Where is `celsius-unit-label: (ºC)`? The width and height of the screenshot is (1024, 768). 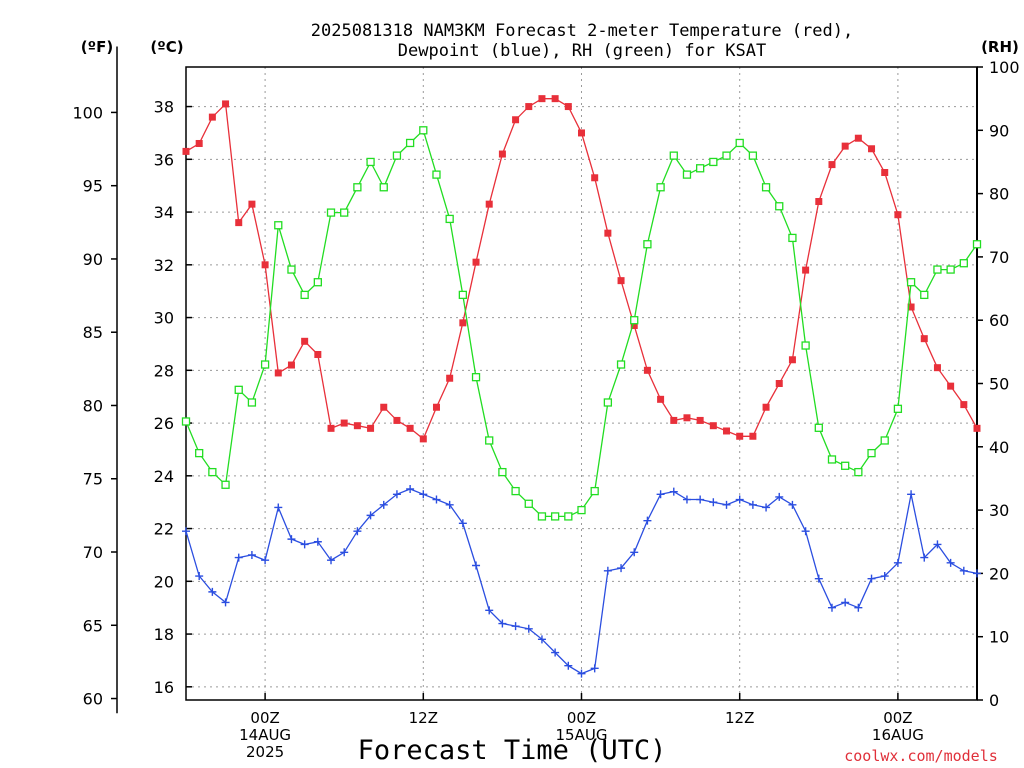
celsius-unit-label: (ºC) is located at coordinates (166, 47).